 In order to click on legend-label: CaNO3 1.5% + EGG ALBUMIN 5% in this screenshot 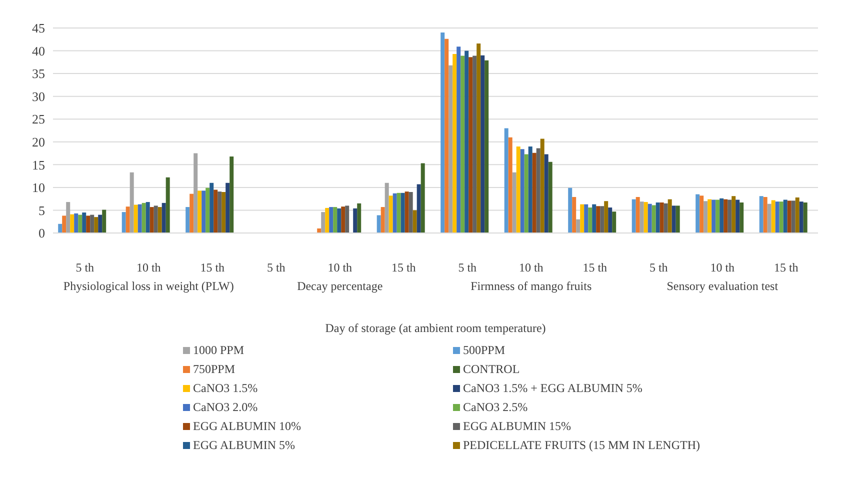, I will do `click(552, 388)`.